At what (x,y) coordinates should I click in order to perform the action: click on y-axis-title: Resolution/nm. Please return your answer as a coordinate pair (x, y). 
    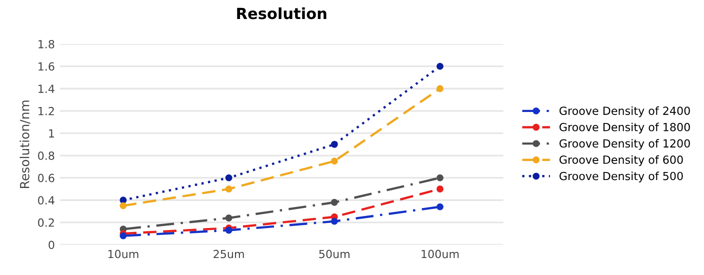
    Looking at the image, I should click on (25, 144).